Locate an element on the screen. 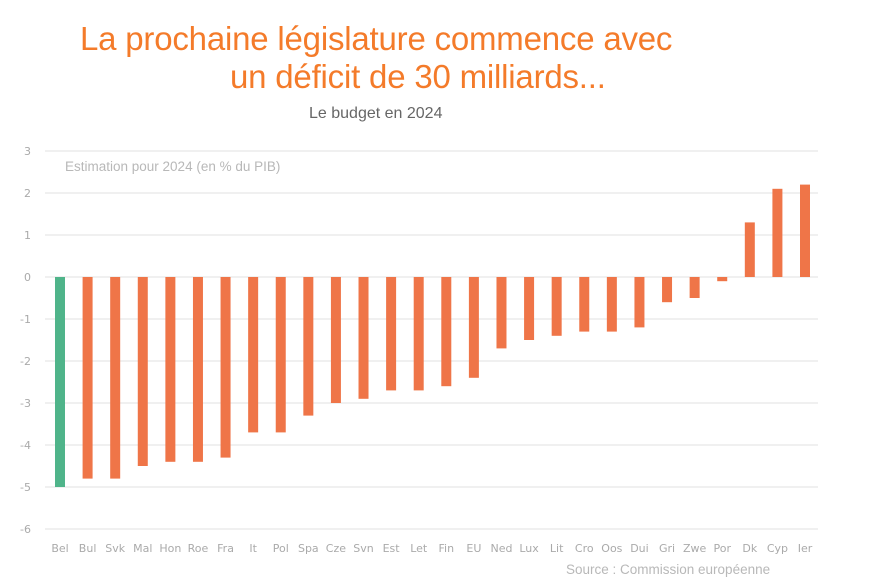 This screenshot has width=886, height=583. x-tick-label: Est is located at coordinates (392, 548).